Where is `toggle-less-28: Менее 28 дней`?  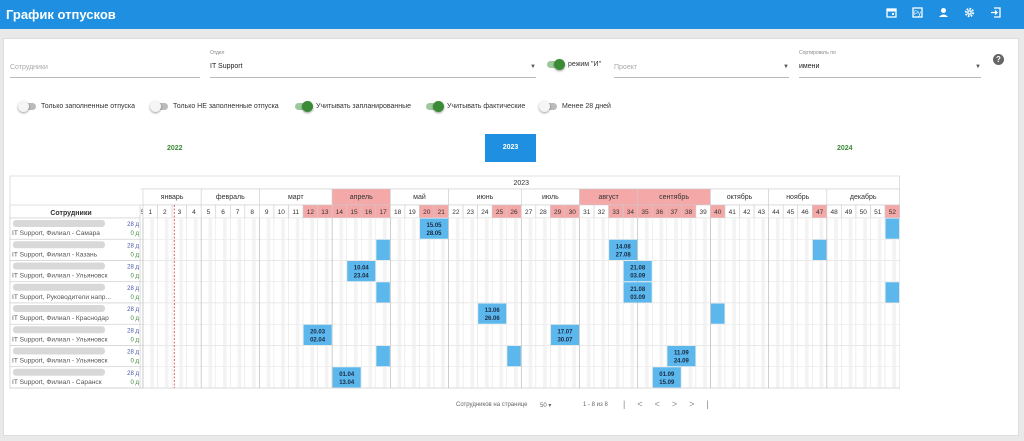 toggle-less-28: Менее 28 дней is located at coordinates (575, 106).